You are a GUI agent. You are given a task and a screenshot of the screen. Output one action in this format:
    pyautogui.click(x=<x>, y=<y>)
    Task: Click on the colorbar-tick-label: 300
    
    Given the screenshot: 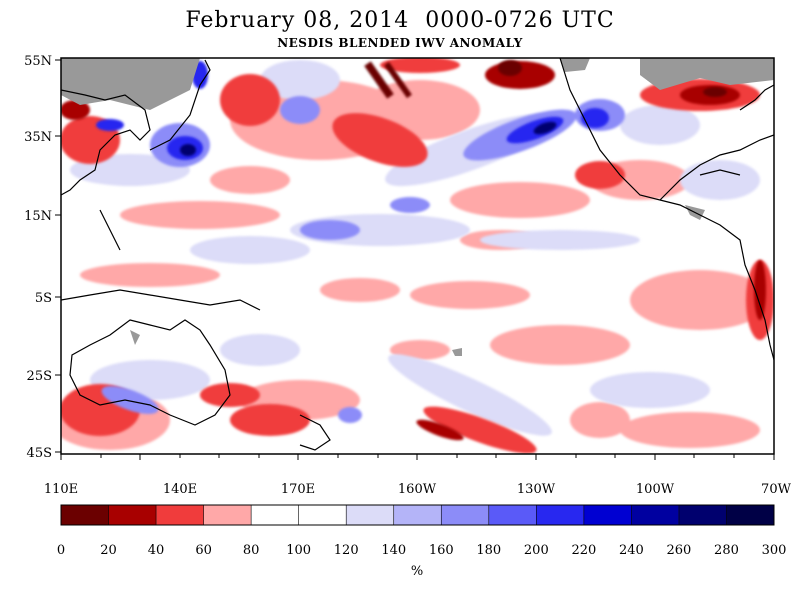 What is the action you would take?
    pyautogui.click(x=774, y=550)
    